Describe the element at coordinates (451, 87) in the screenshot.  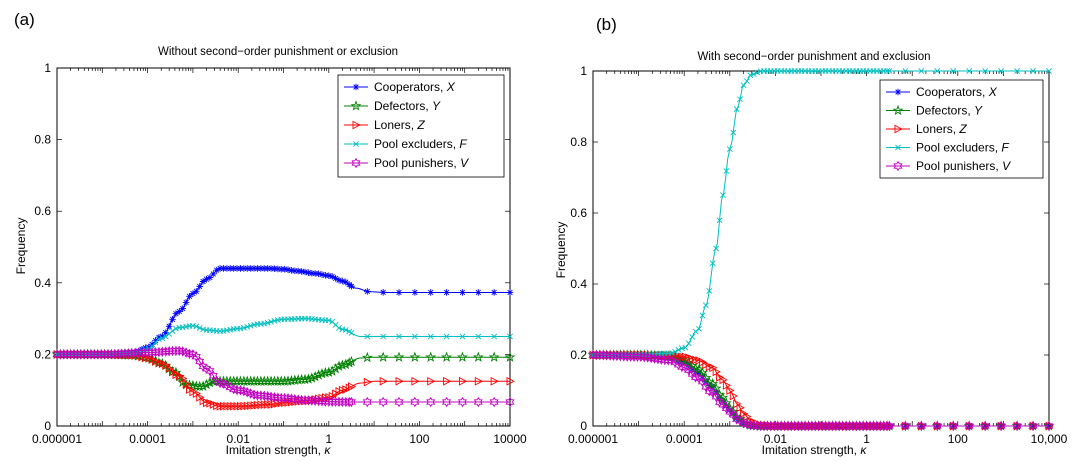
I see `legend-entry-symbol: X` at that location.